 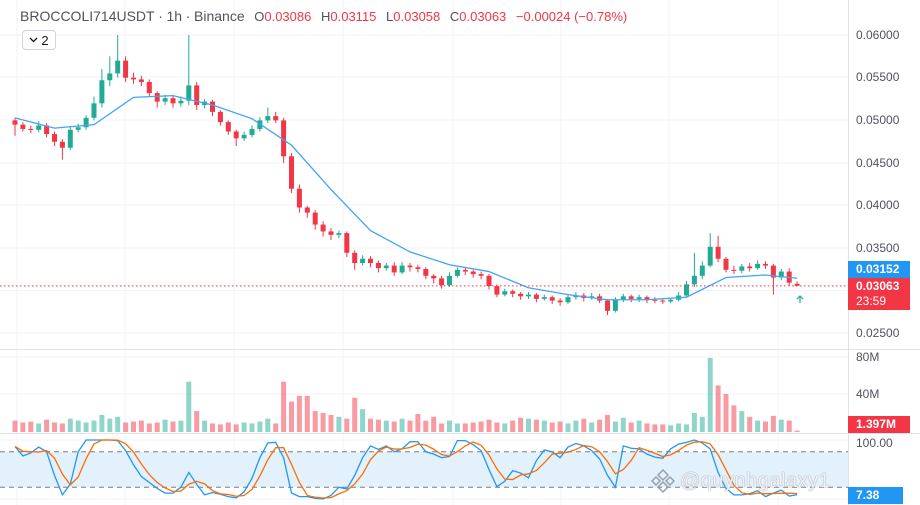 I want to click on stoch-d-line, so click(x=406, y=469).